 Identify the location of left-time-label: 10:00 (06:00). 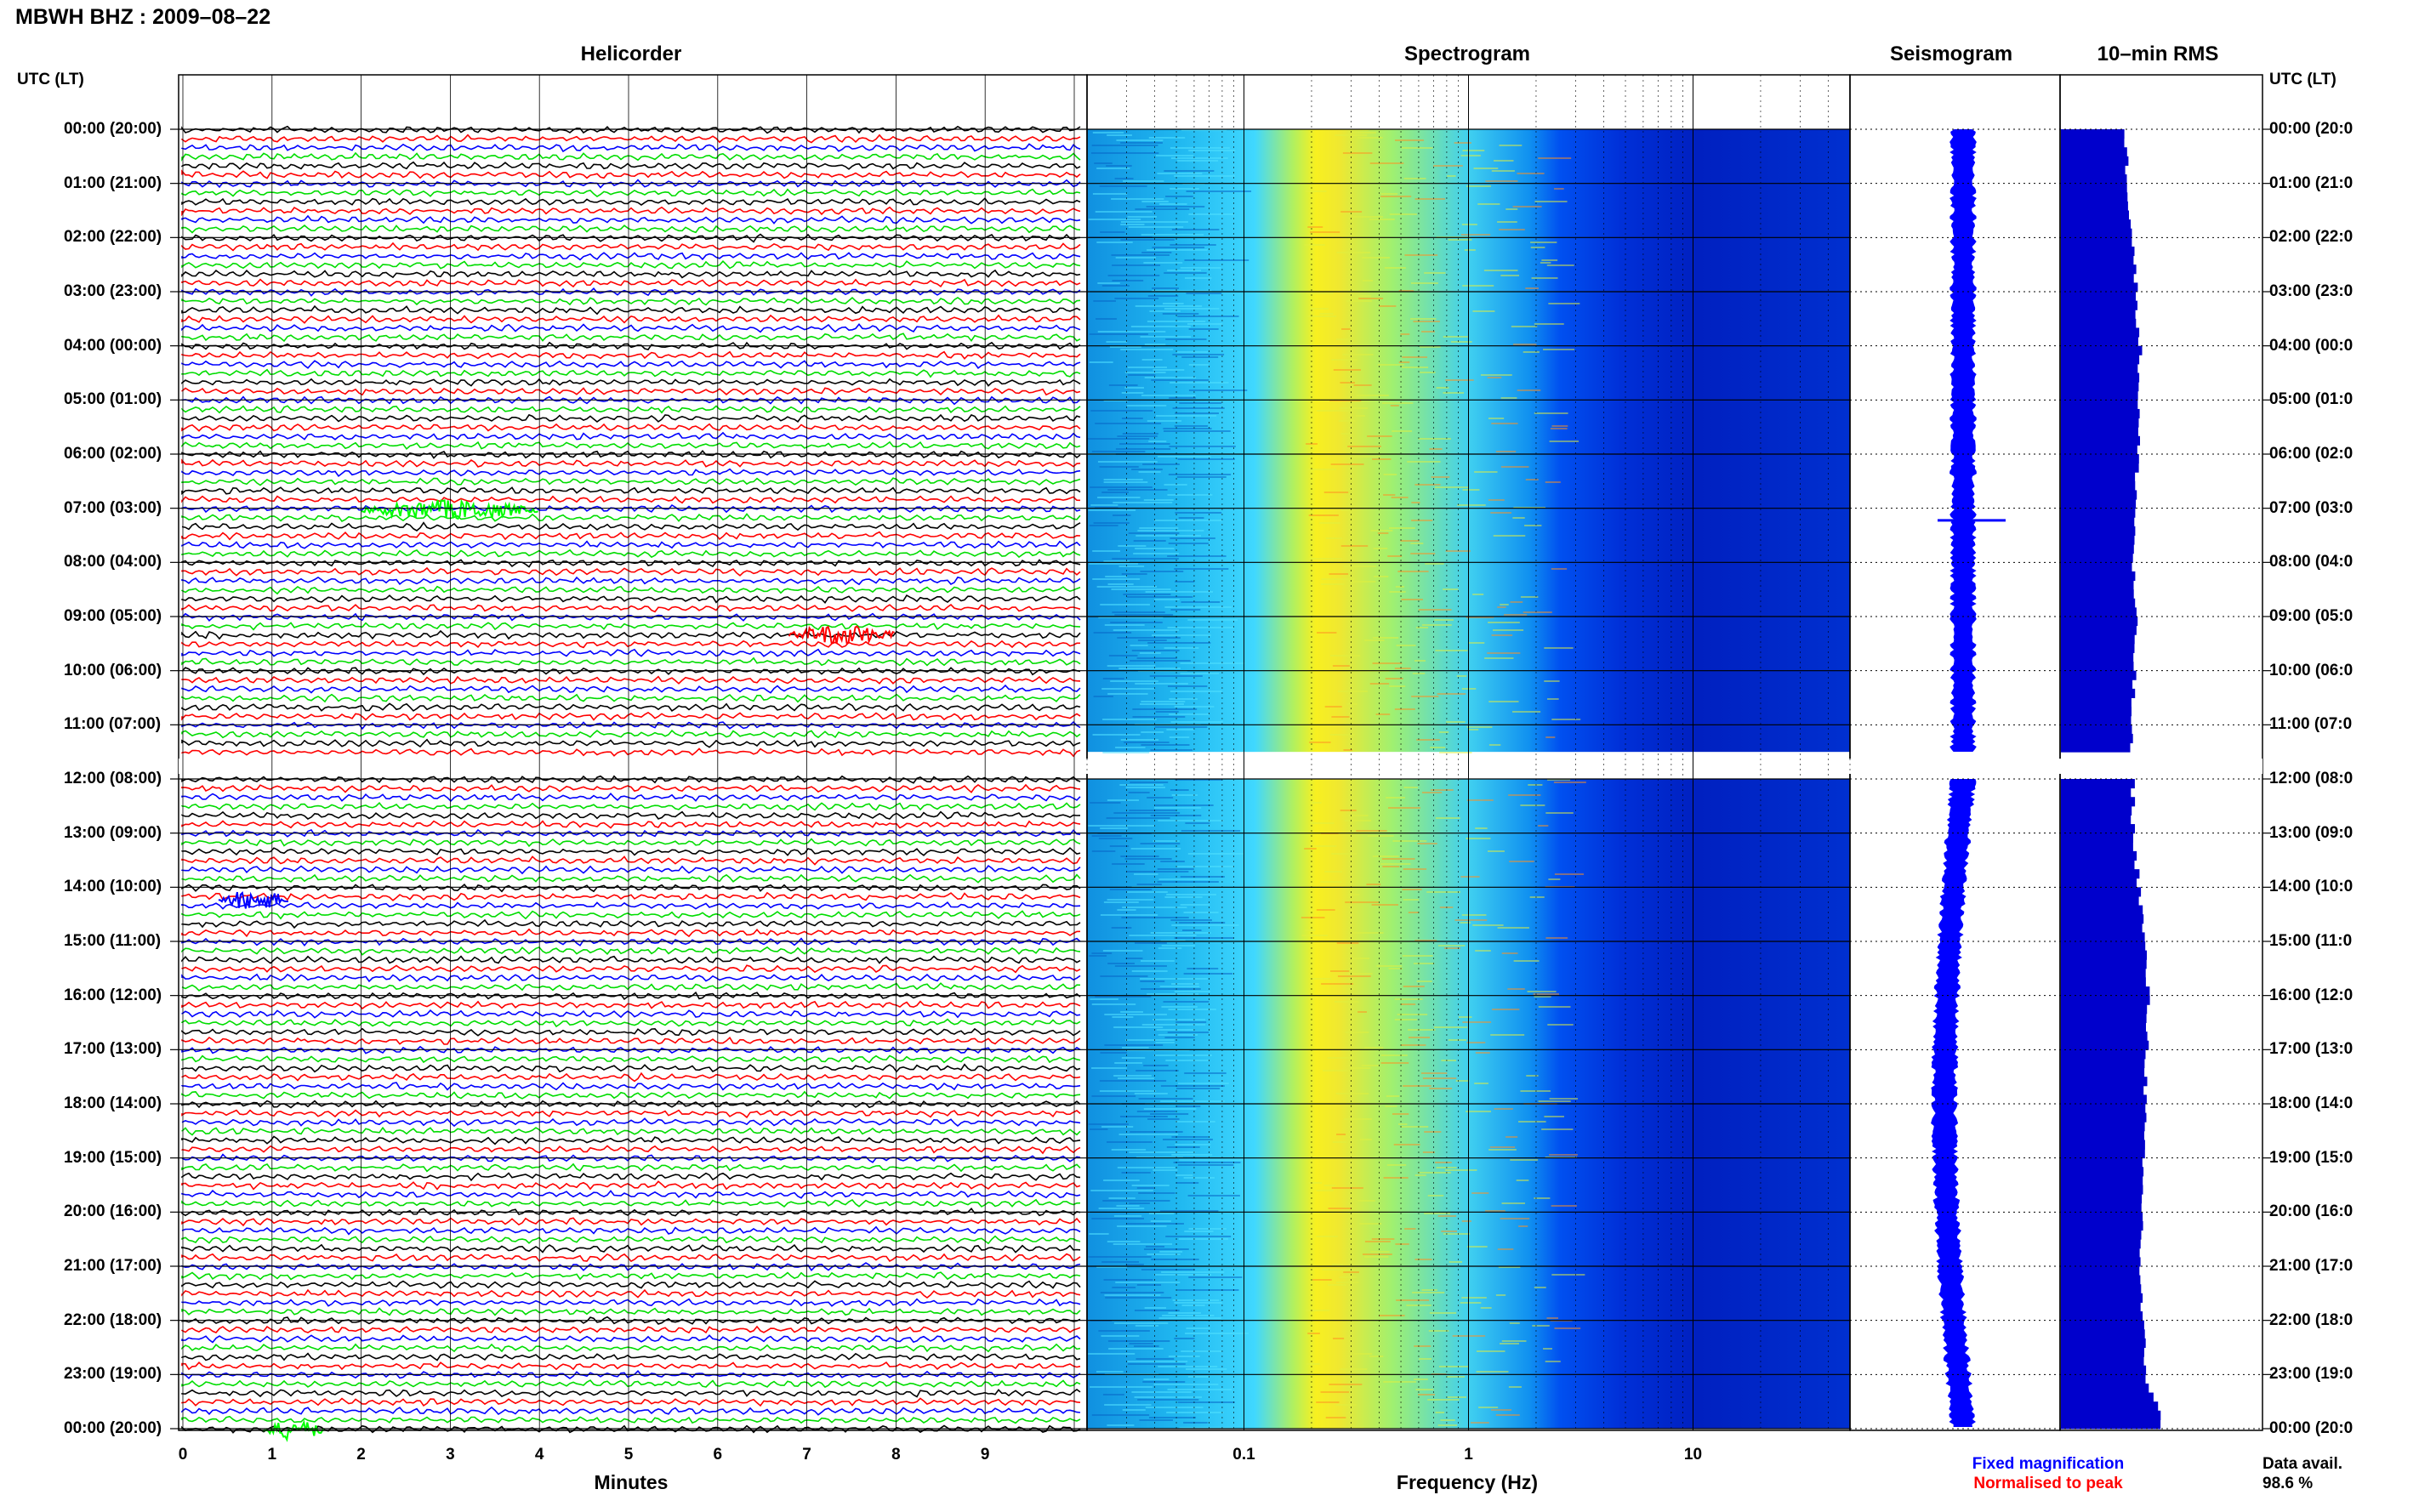
(113, 670).